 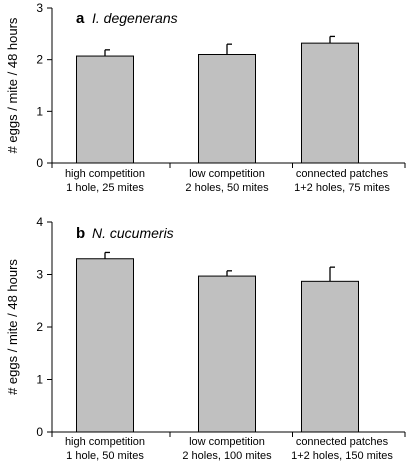 I want to click on panel-a-y-tick-label: 3, so click(x=39, y=8).